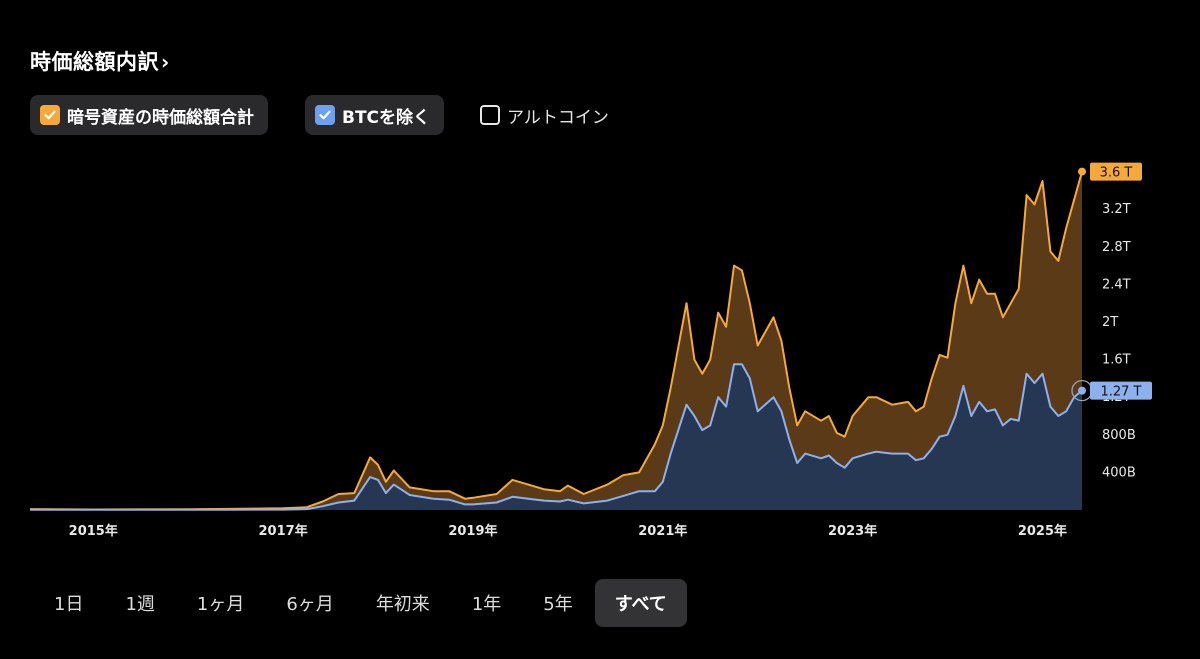 This screenshot has width=1200, height=659. Describe the element at coordinates (1116, 209) in the screenshot. I see `y-tick-label: 3.2T` at that location.